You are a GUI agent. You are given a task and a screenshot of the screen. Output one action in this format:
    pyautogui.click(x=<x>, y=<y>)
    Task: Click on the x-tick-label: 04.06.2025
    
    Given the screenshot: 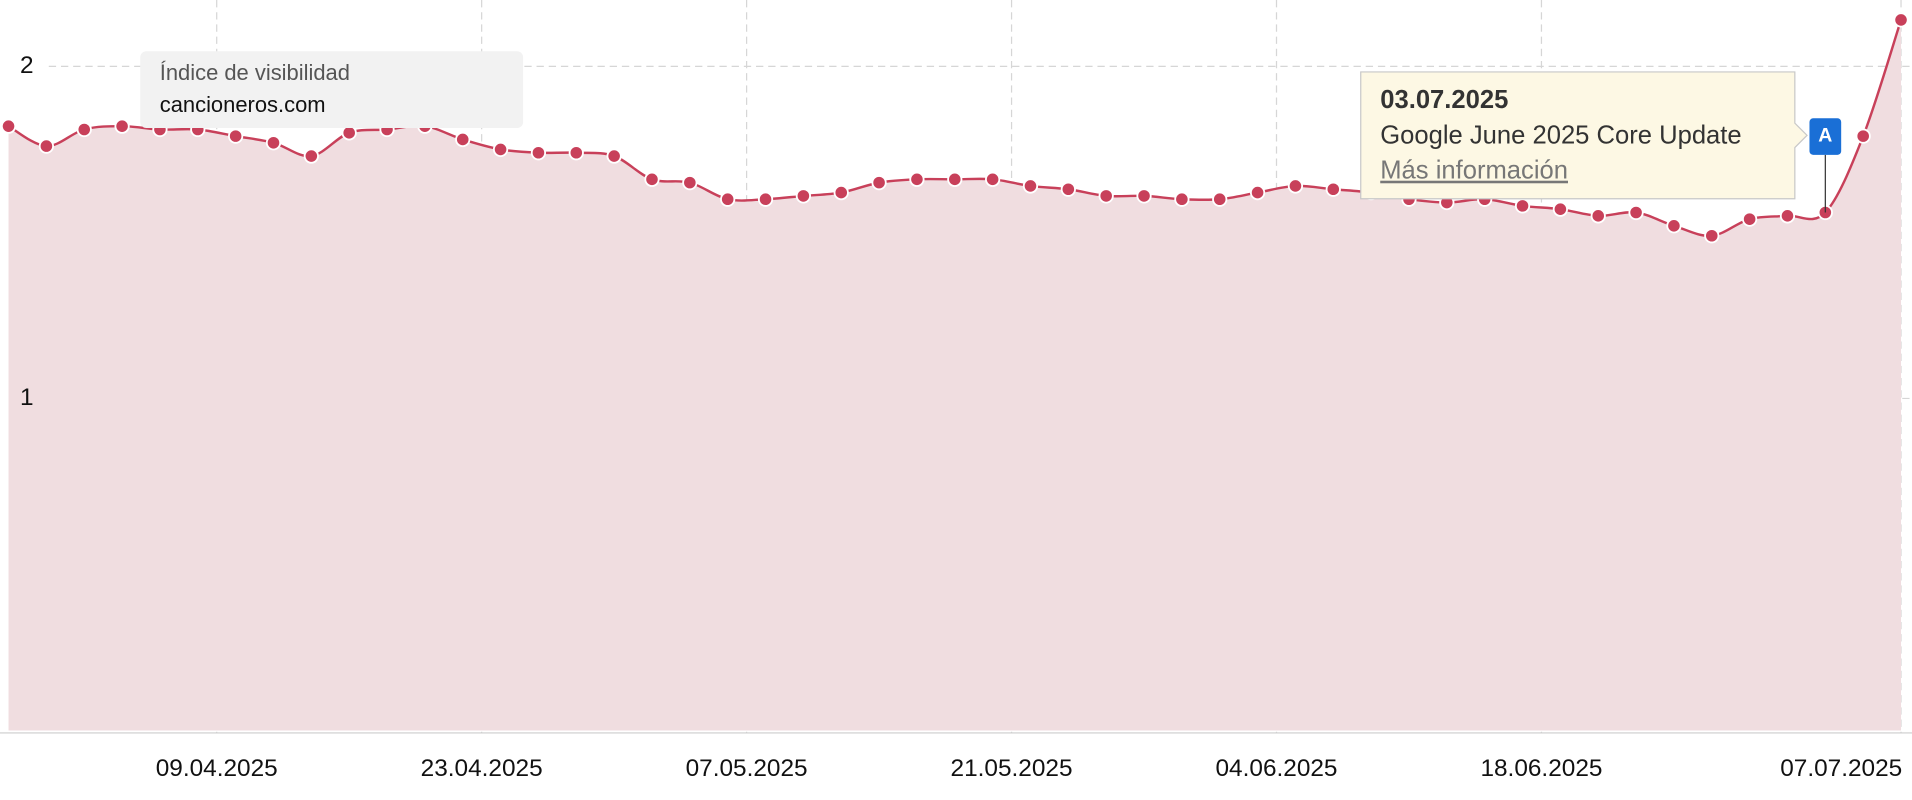 What is the action you would take?
    pyautogui.click(x=1277, y=768)
    